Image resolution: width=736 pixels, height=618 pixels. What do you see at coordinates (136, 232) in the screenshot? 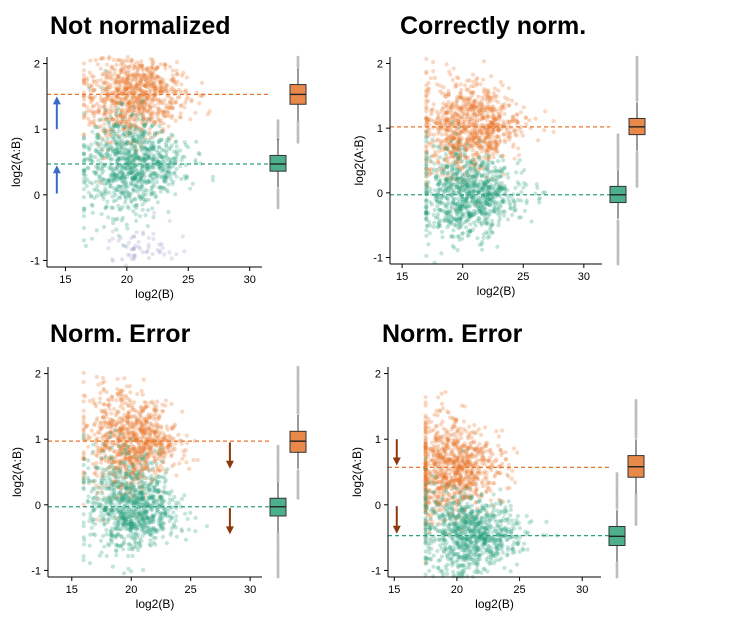
I see `scatter-point-purple` at bounding box center [136, 232].